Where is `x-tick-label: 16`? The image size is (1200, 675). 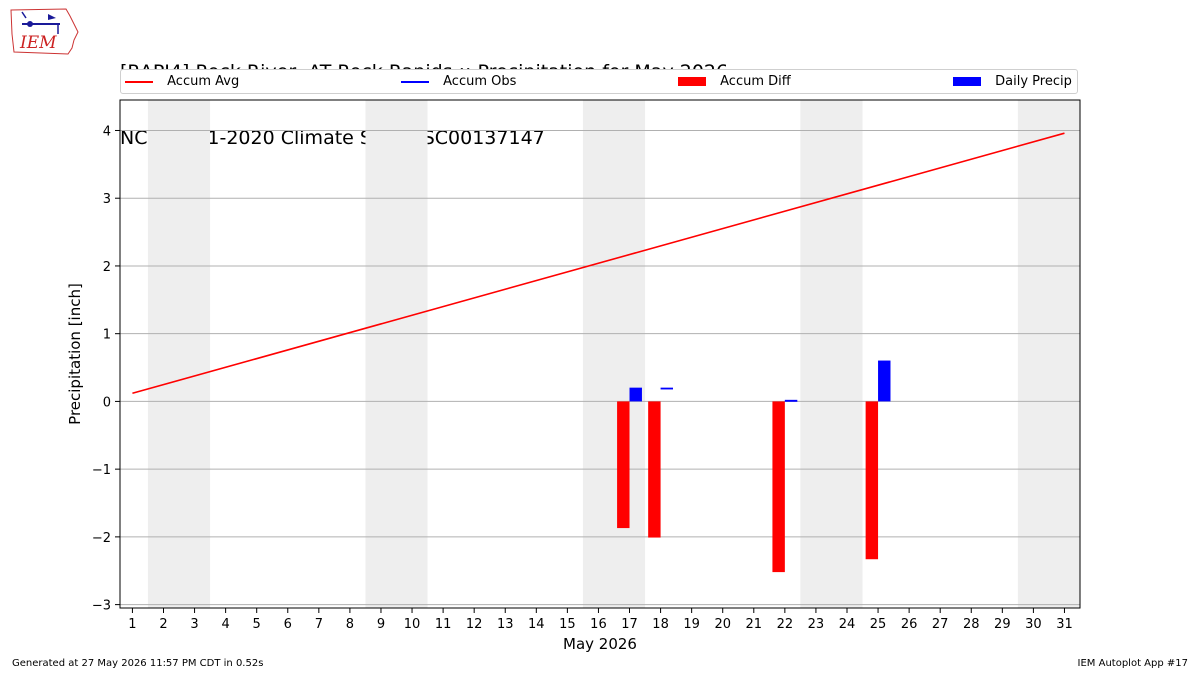 x-tick-label: 16 is located at coordinates (598, 624).